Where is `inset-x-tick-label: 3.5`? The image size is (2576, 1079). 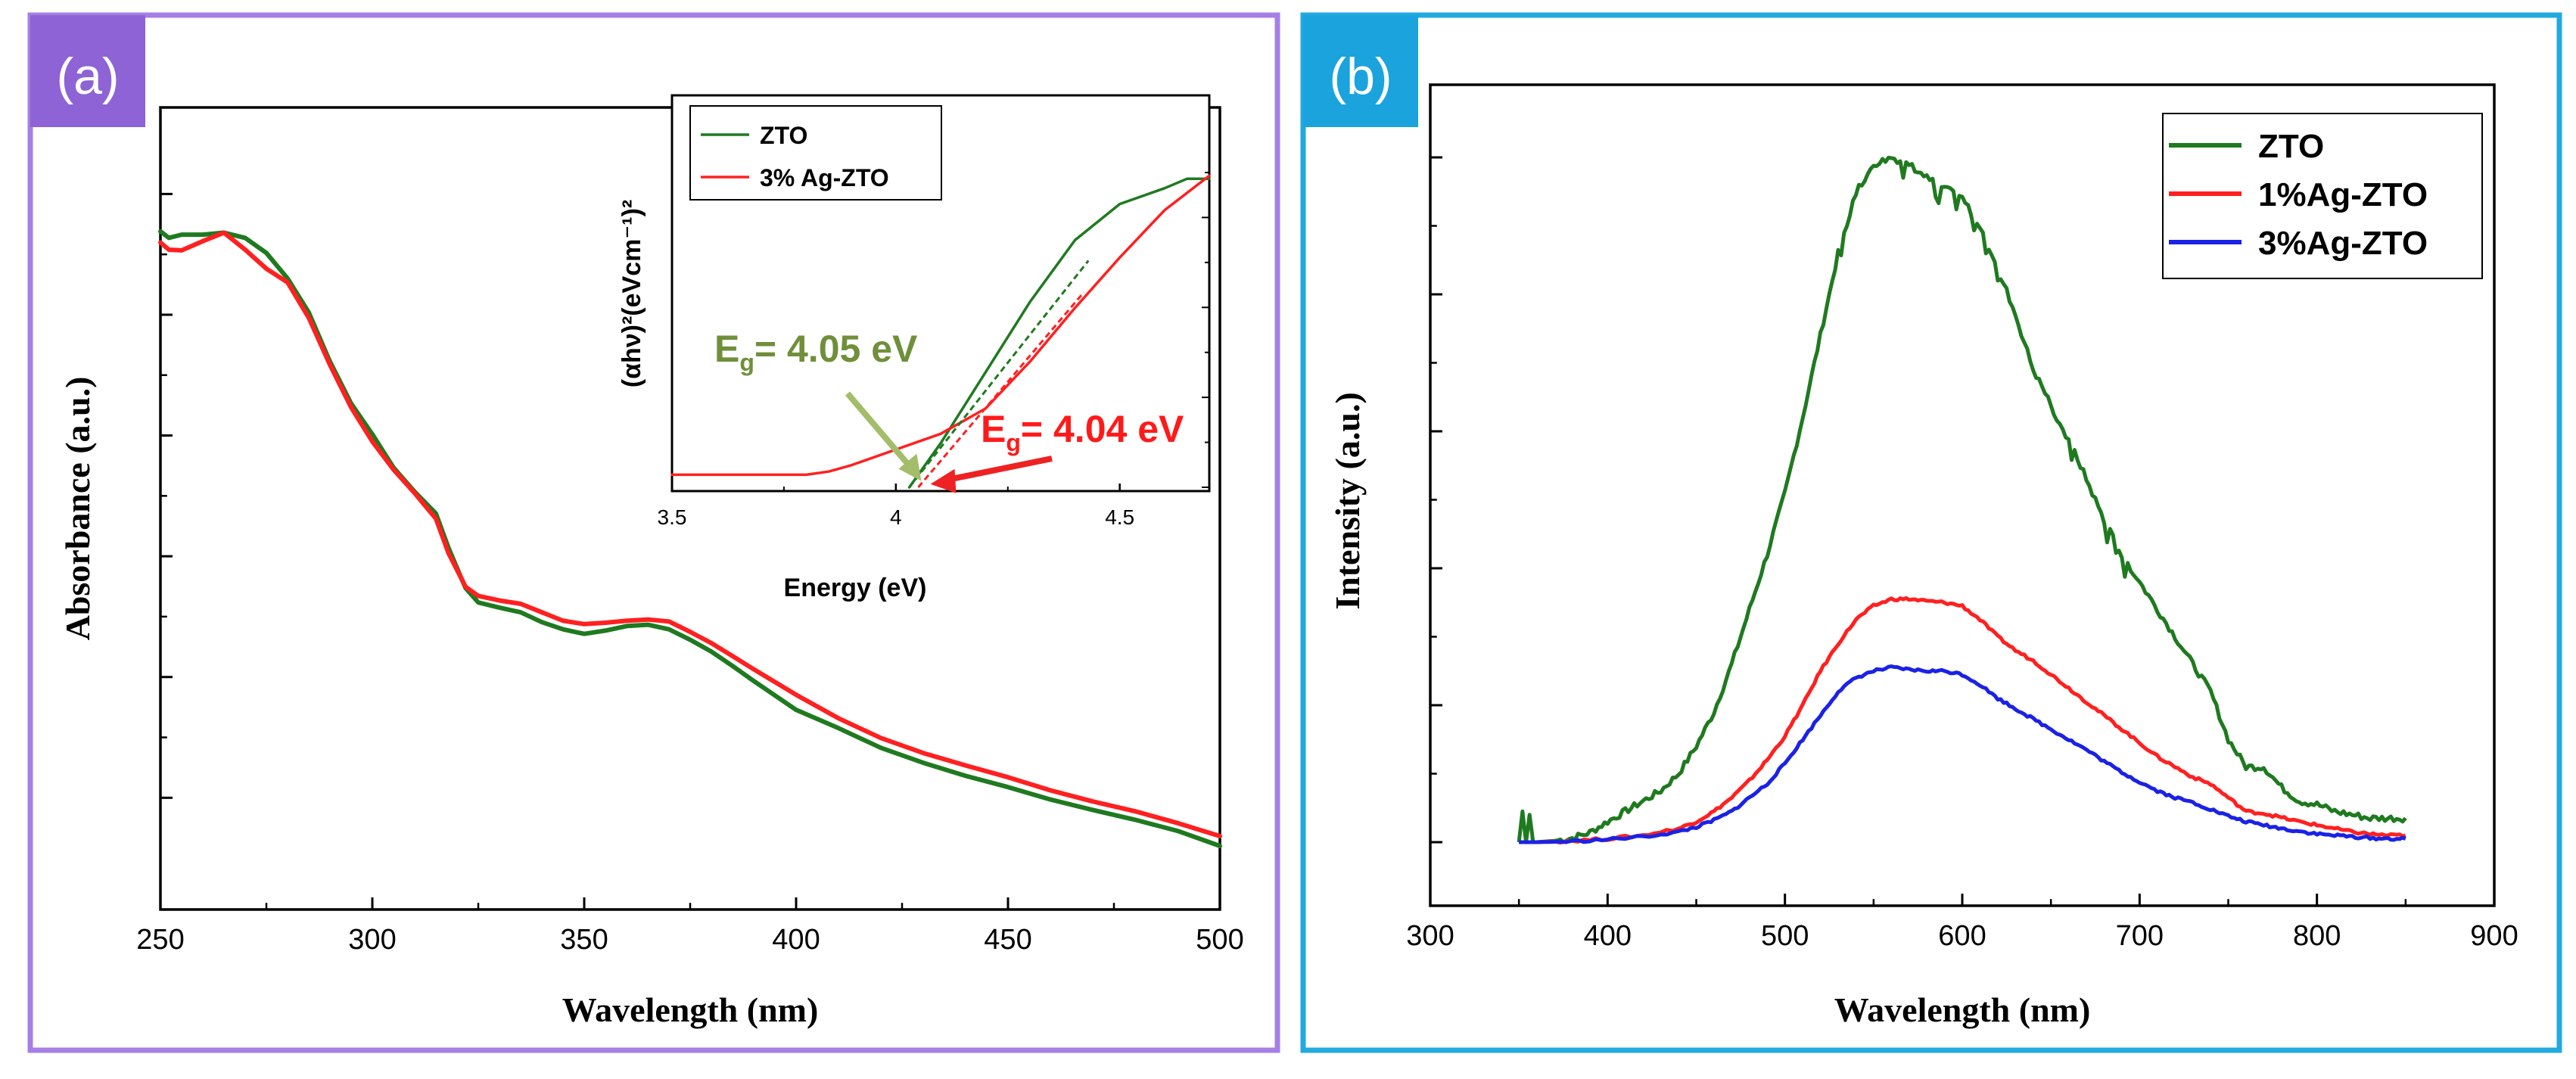 inset-x-tick-label: 3.5 is located at coordinates (672, 517).